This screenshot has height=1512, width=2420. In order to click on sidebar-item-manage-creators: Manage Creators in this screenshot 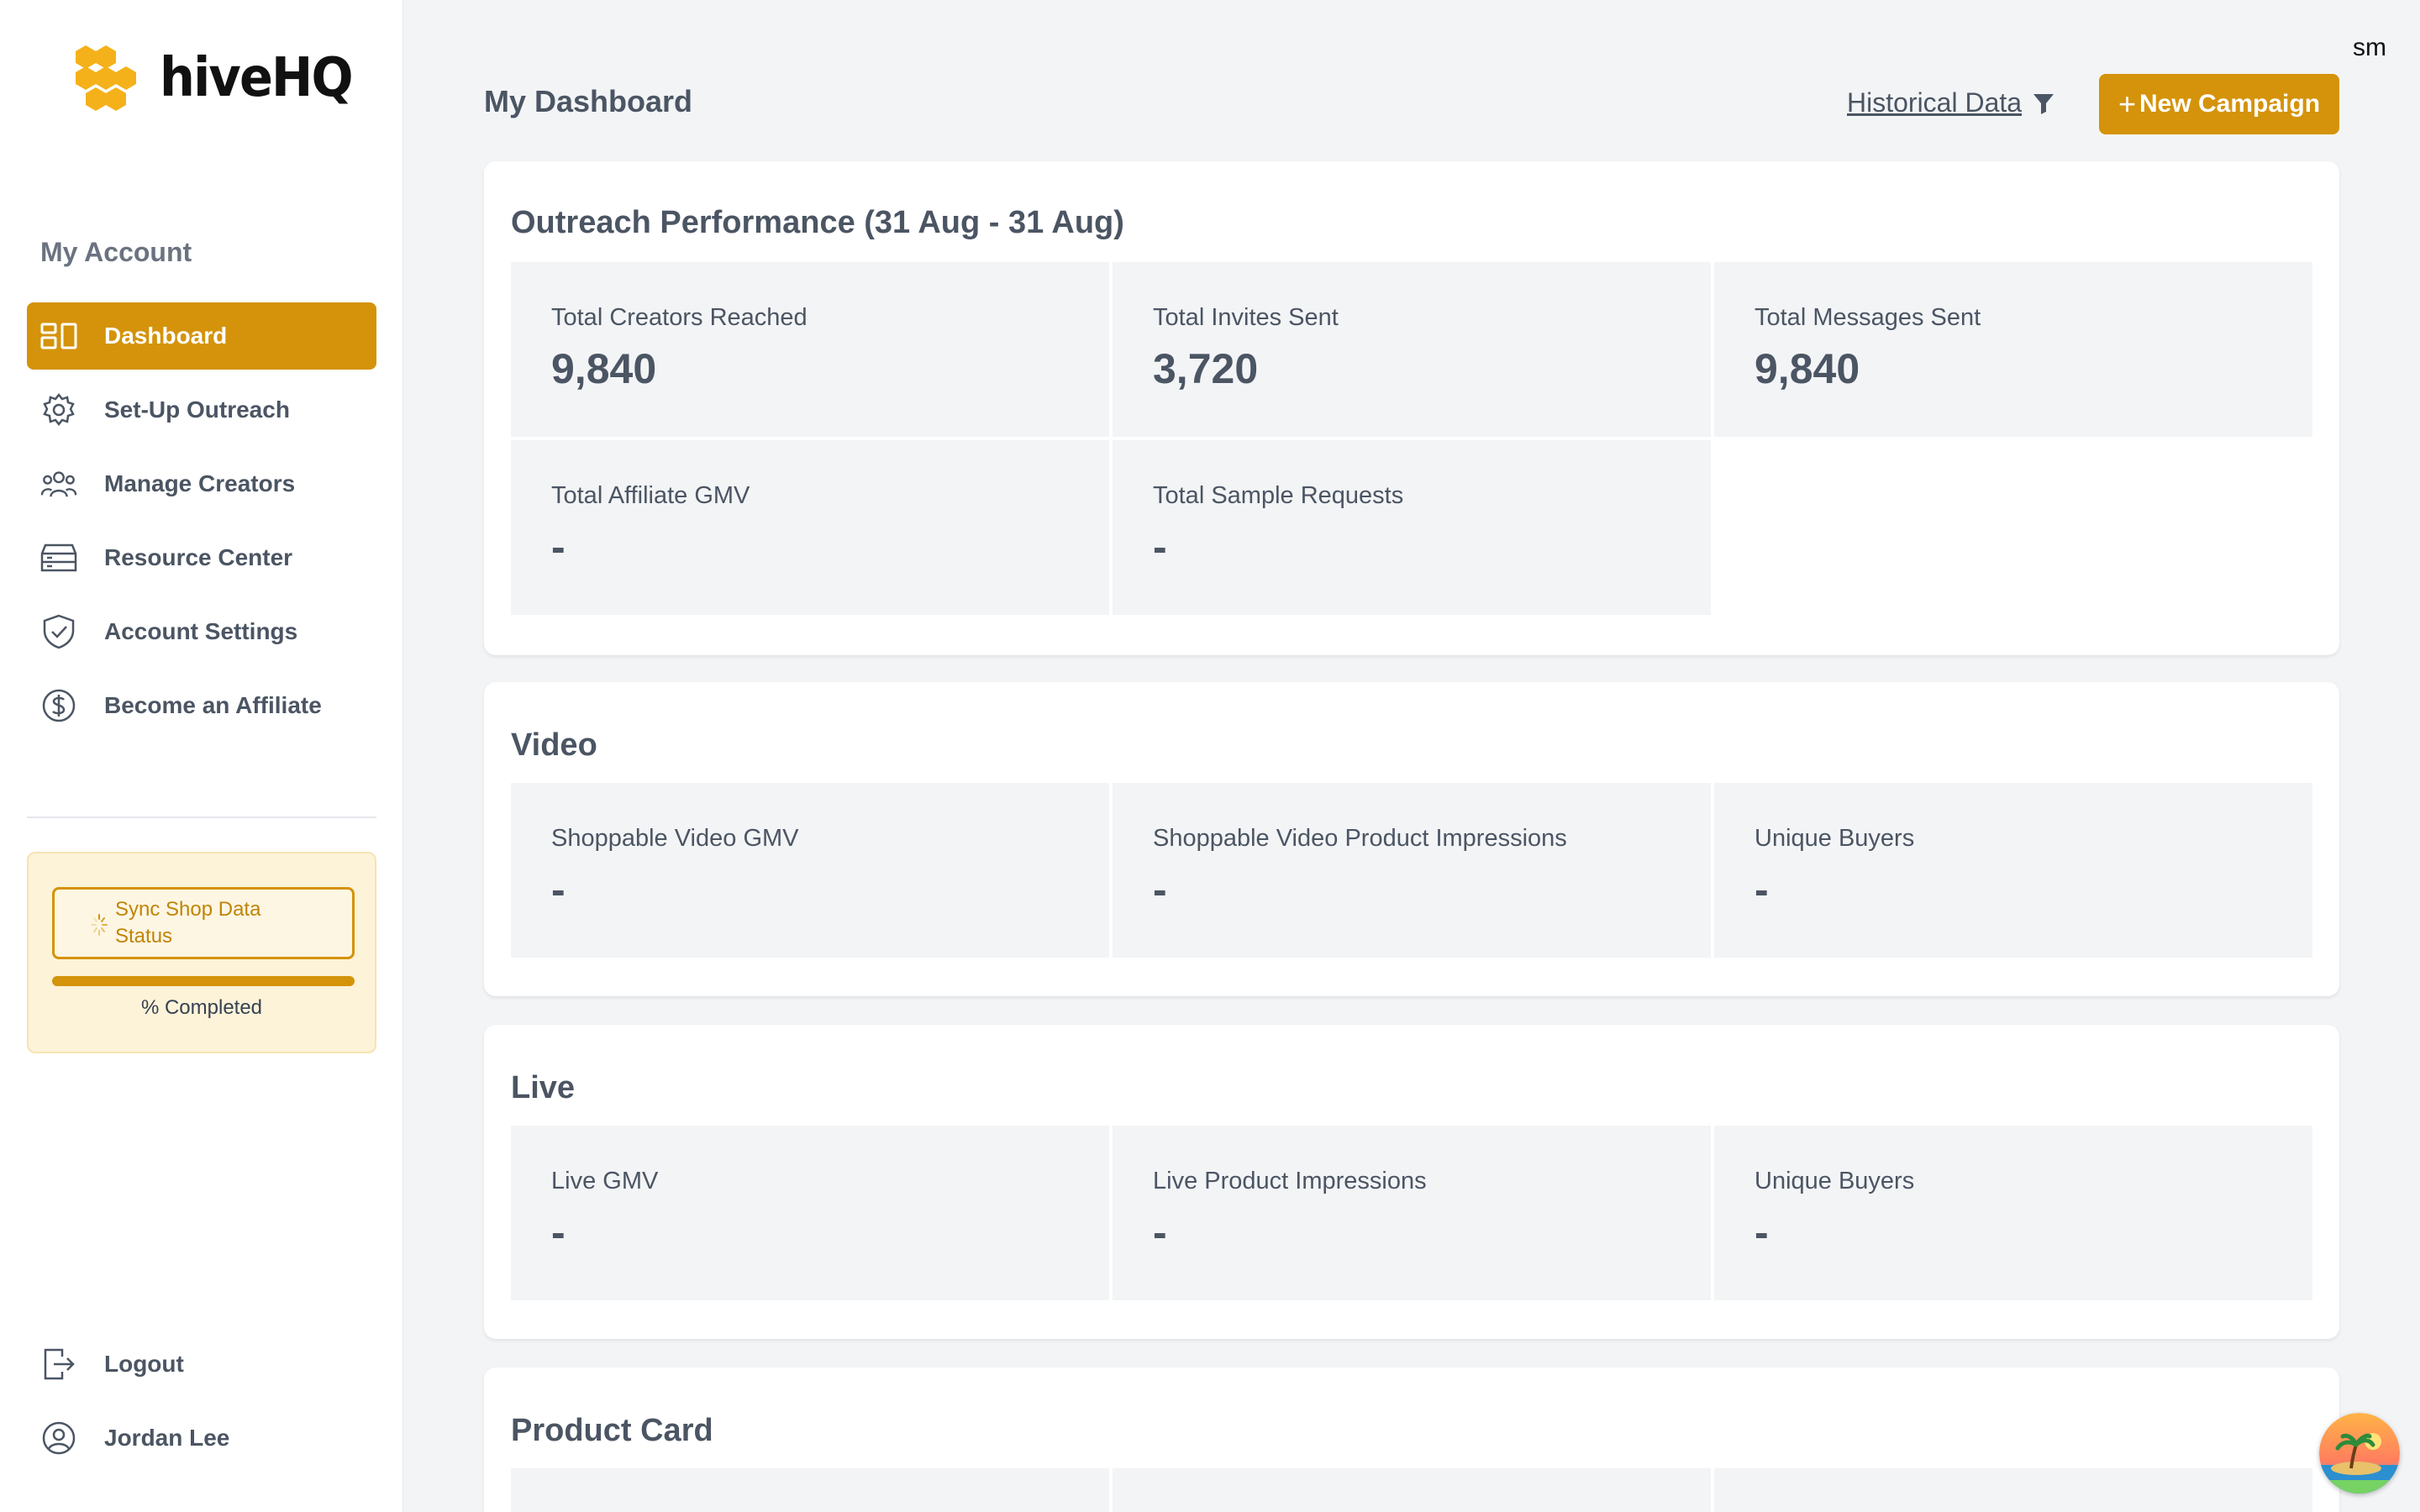, I will do `click(202, 483)`.